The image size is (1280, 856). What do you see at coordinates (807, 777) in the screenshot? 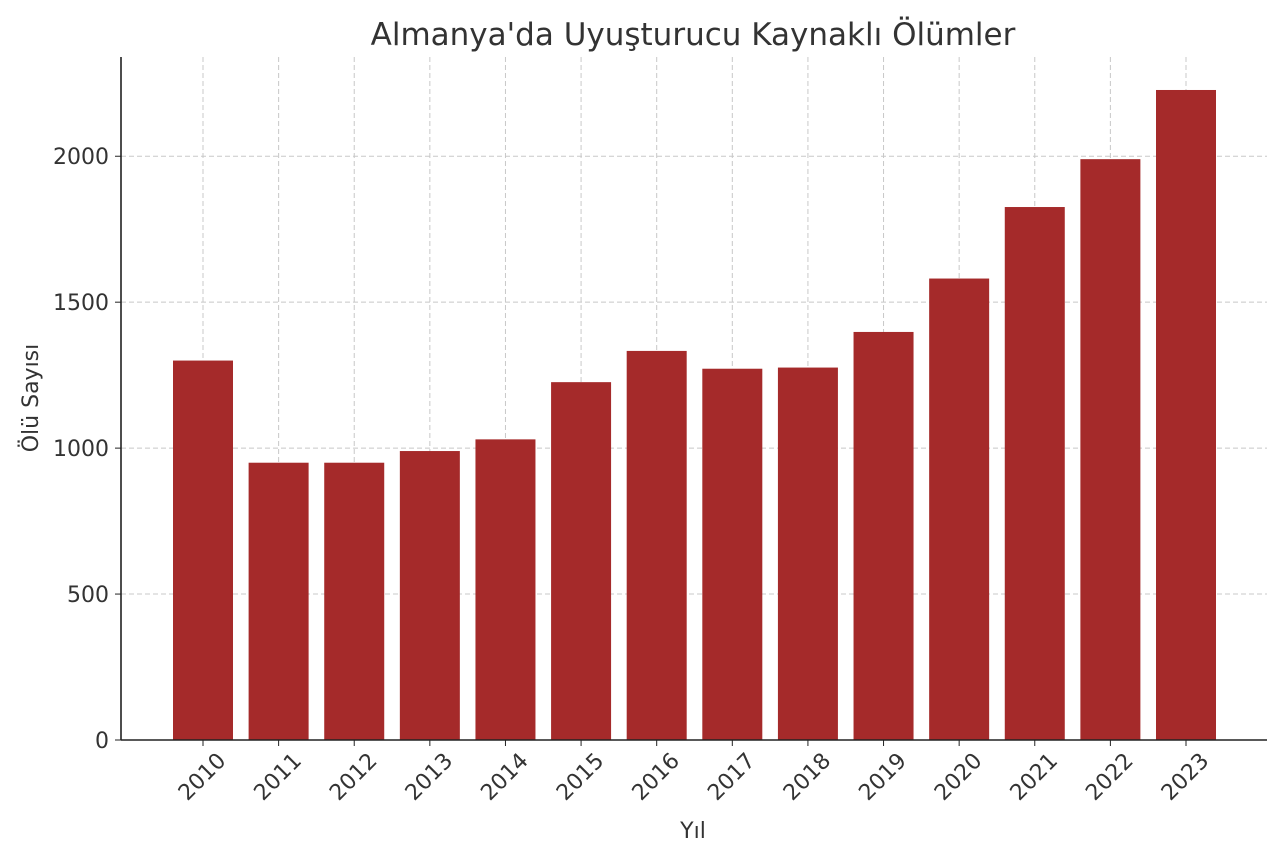
I see `x-tick-label: 2018` at bounding box center [807, 777].